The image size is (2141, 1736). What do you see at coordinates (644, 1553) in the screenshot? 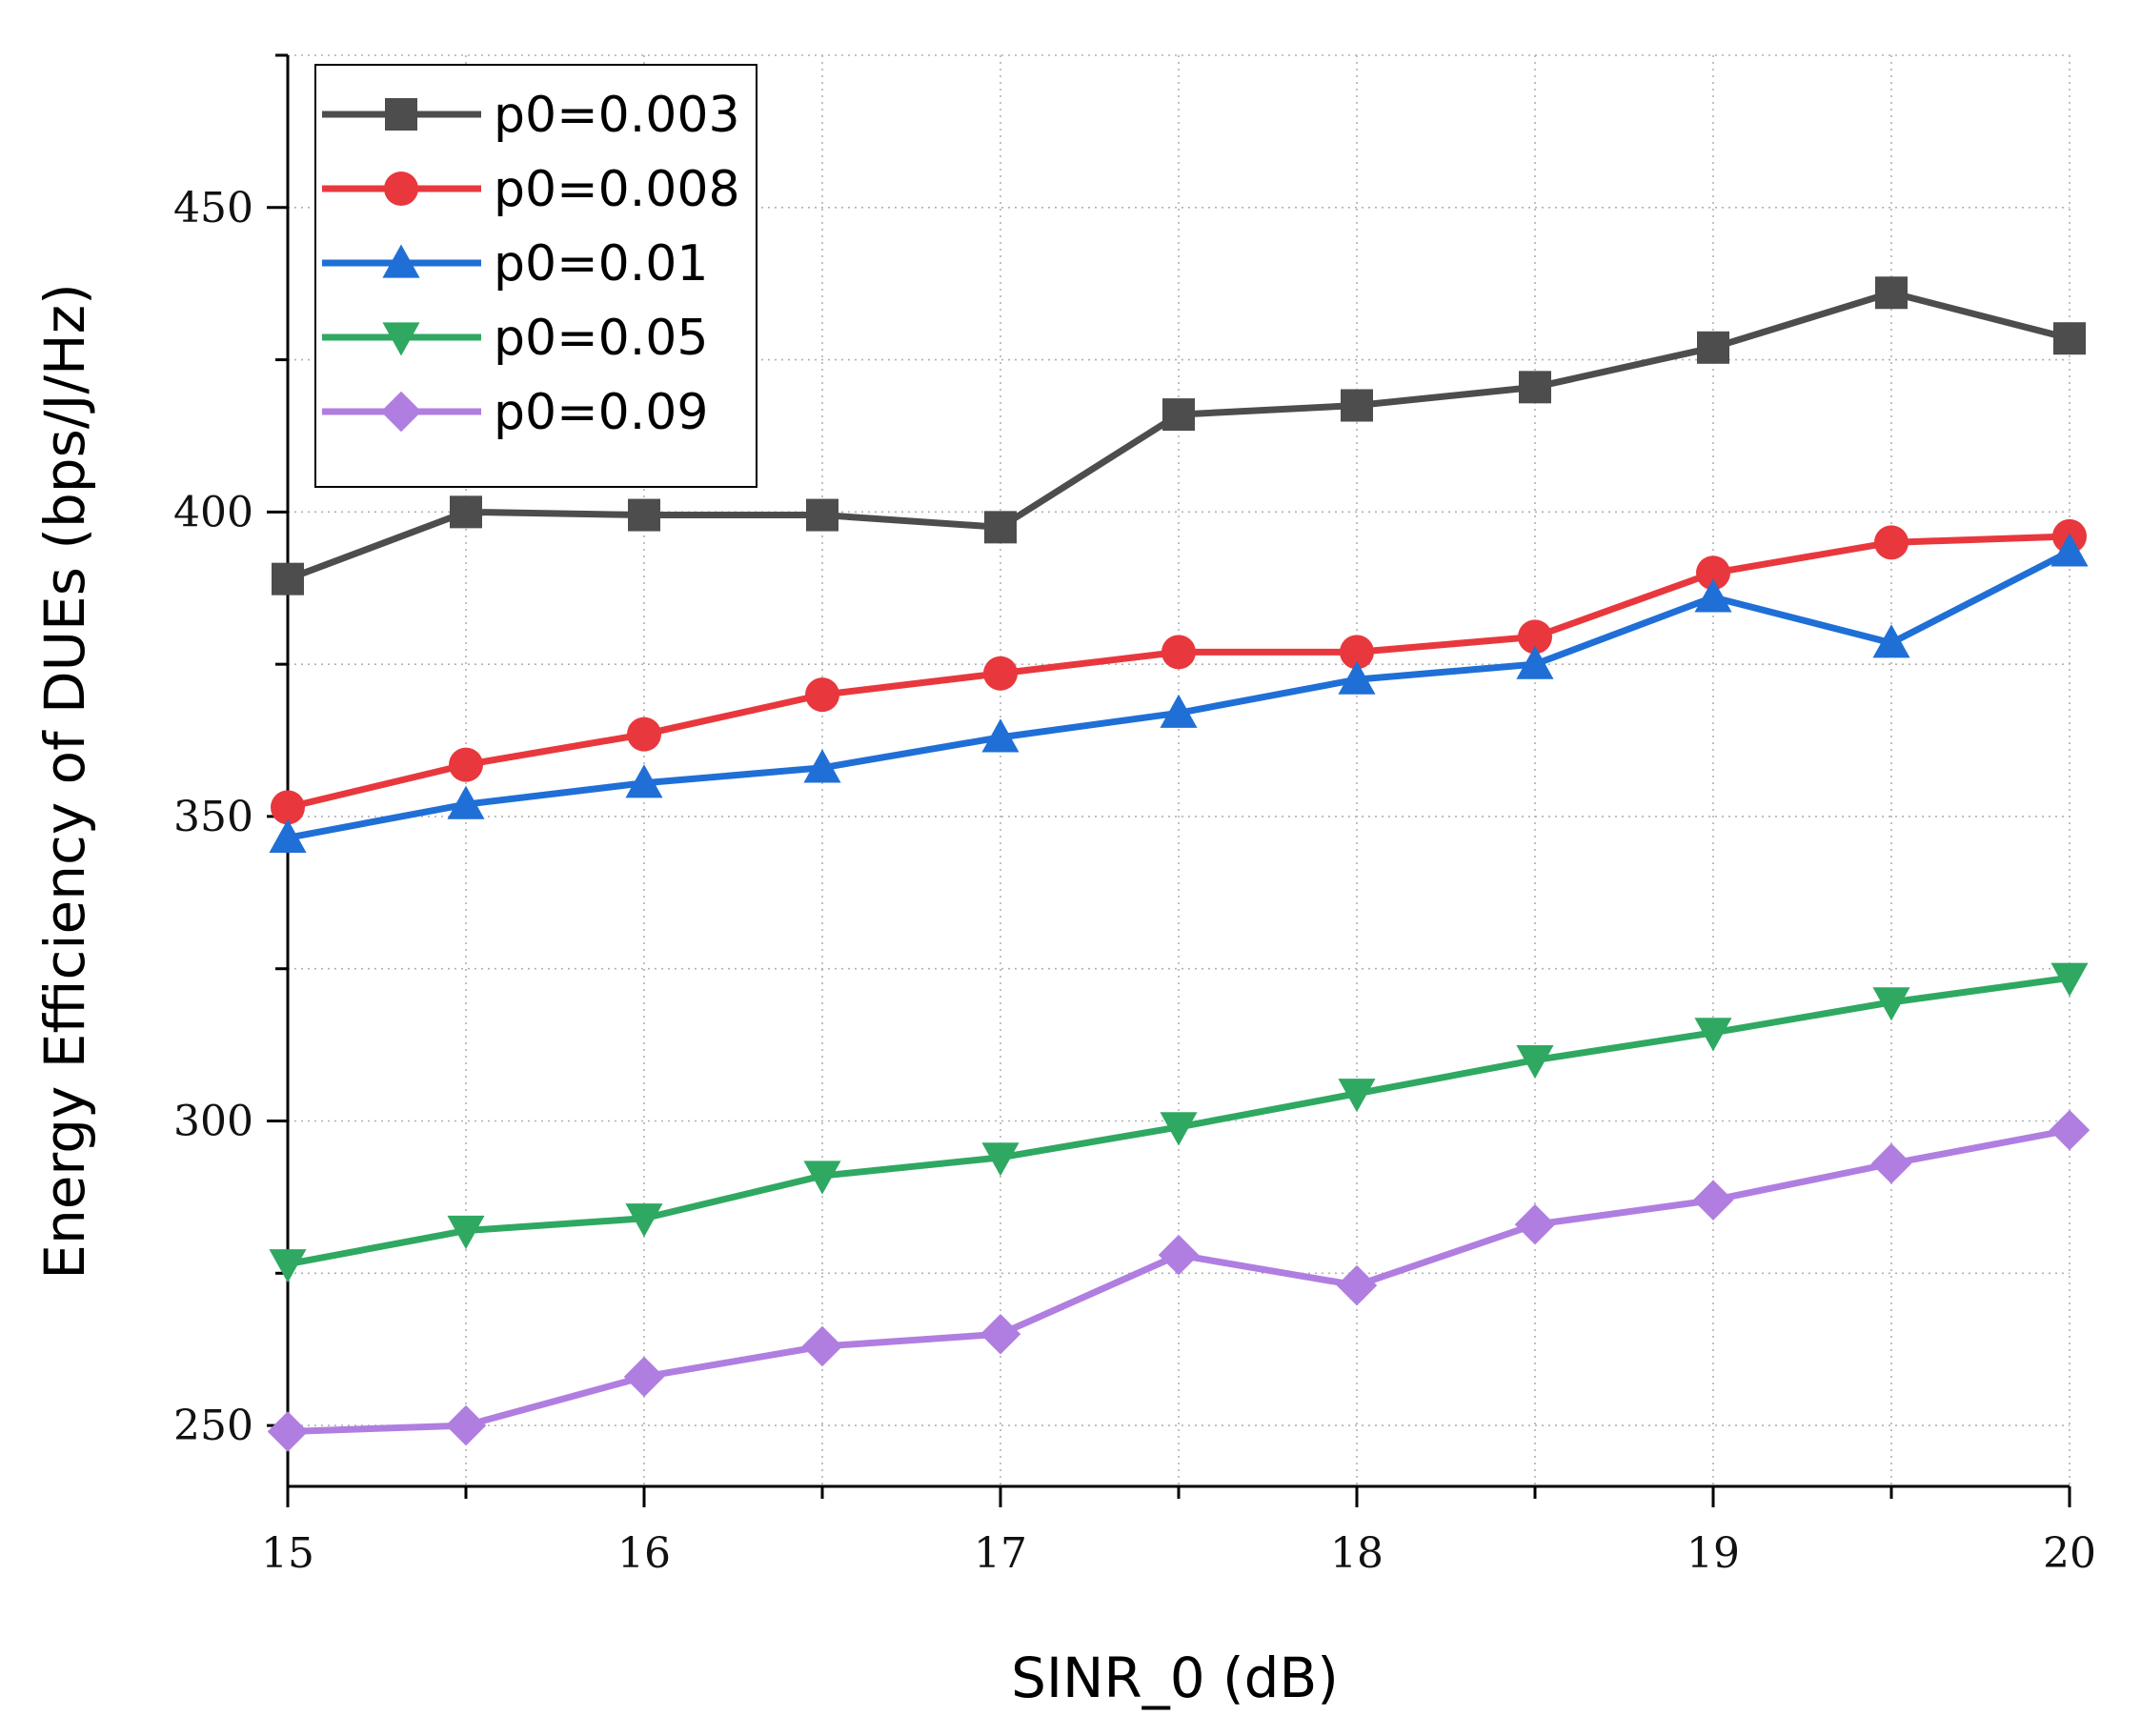
I see `x-tick-label: 16` at bounding box center [644, 1553].